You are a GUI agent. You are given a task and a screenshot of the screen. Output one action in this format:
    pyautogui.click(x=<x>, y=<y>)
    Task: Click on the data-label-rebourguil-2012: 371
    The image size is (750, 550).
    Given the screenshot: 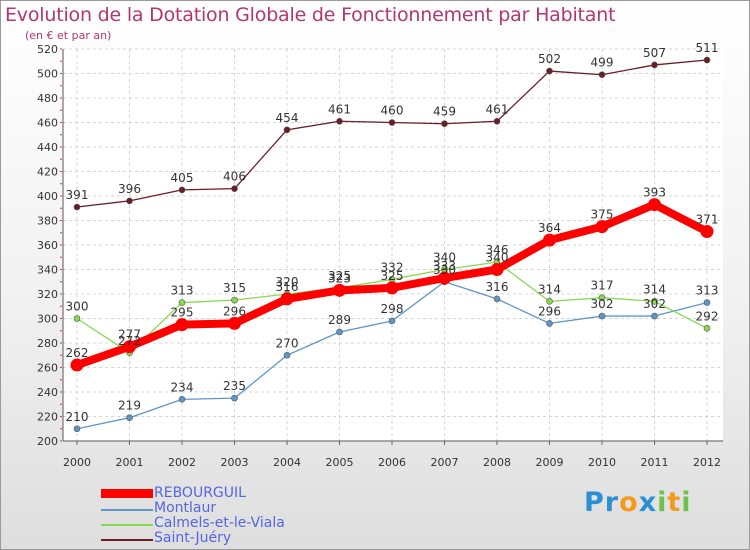 What is the action you would take?
    pyautogui.click(x=707, y=220)
    